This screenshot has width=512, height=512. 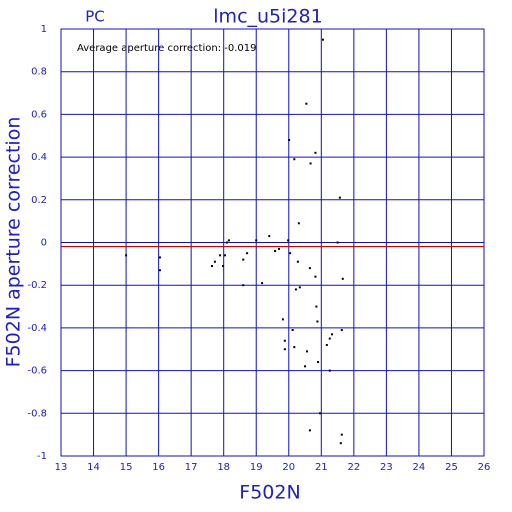 I want to click on y-tick-label: -0.8, so click(x=37, y=413).